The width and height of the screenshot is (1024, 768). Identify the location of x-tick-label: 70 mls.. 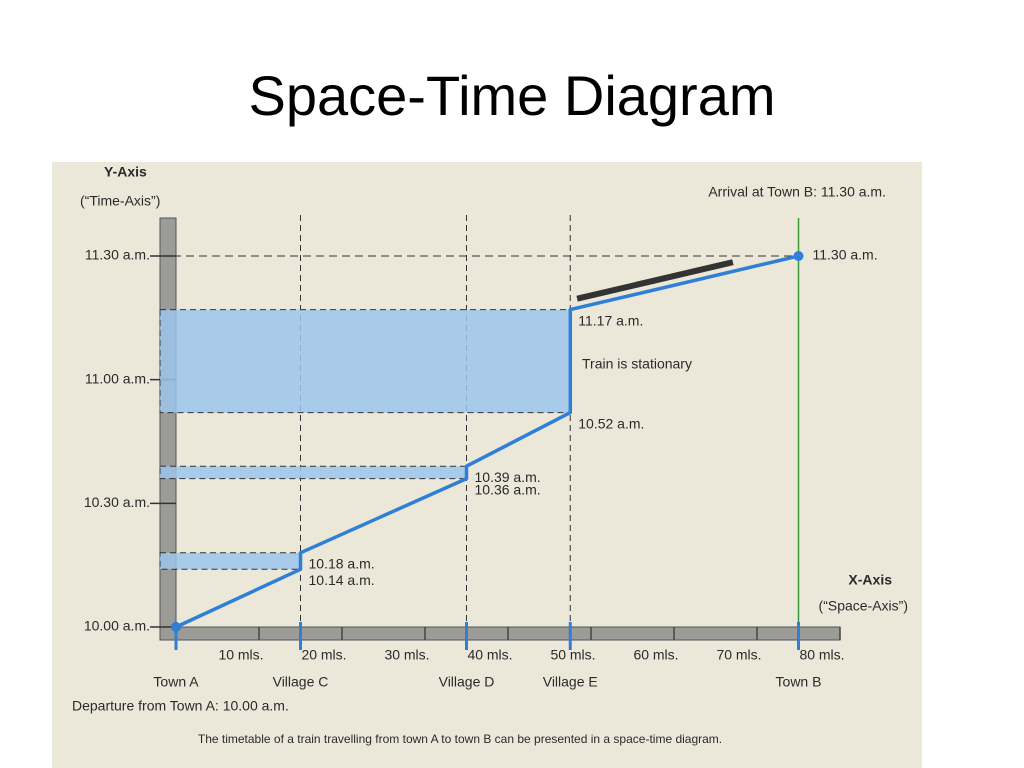
(738, 655).